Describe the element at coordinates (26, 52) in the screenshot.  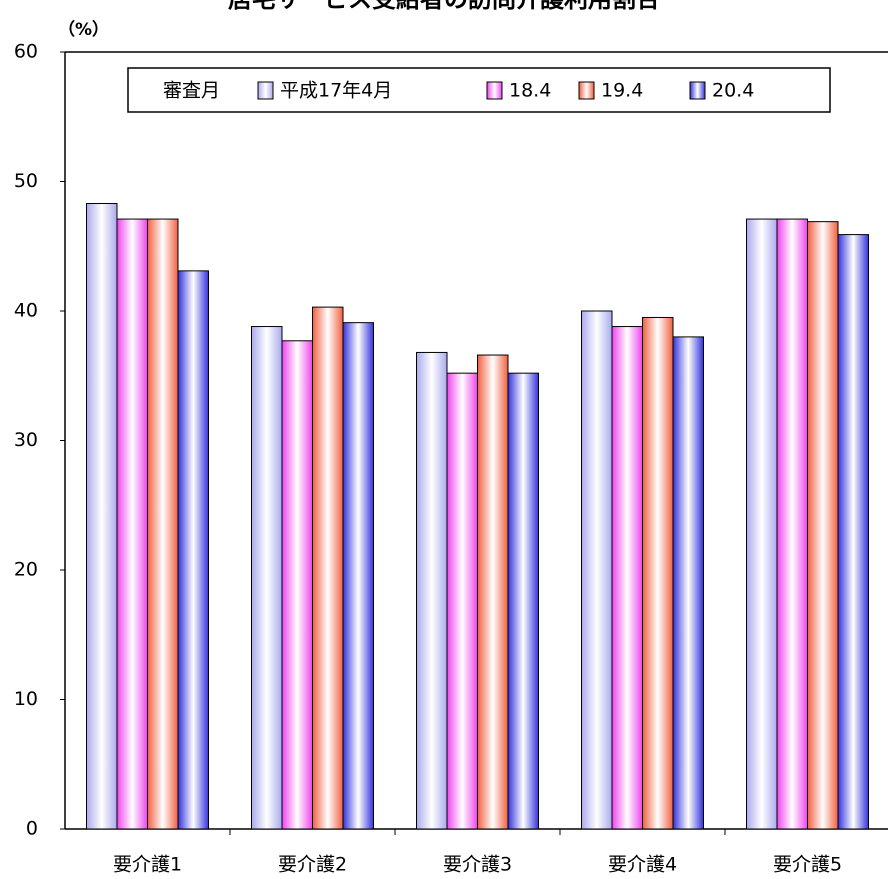
I see `y-tick-label: 60` at that location.